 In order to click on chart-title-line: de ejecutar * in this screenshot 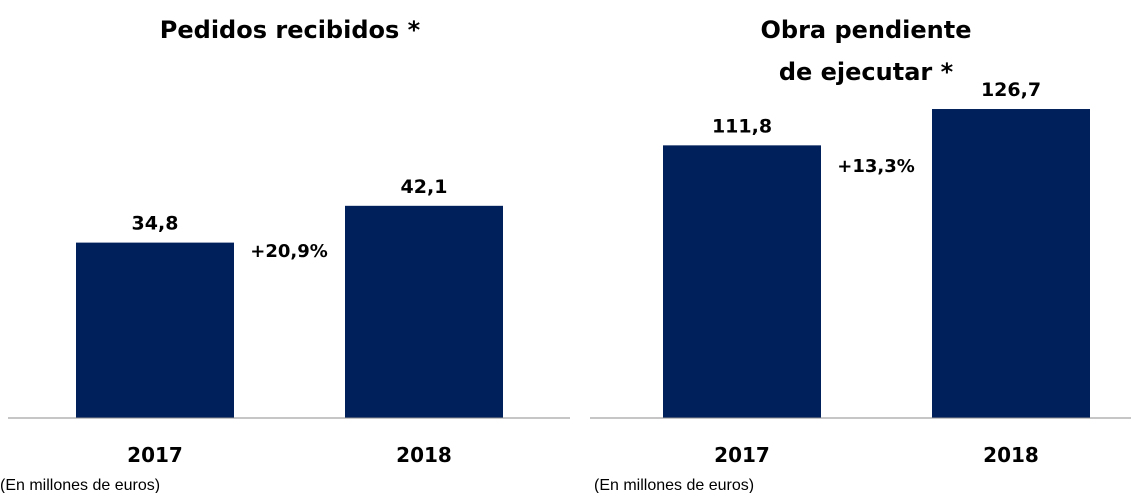, I will do `click(866, 72)`.